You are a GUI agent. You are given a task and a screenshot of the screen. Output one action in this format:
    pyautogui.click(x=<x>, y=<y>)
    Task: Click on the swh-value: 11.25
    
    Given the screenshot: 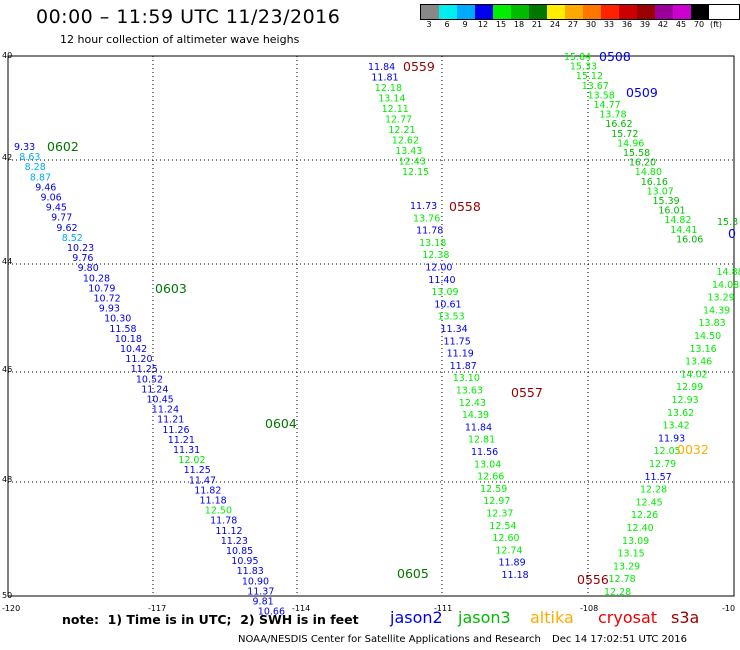 What is the action you would take?
    pyautogui.click(x=197, y=470)
    